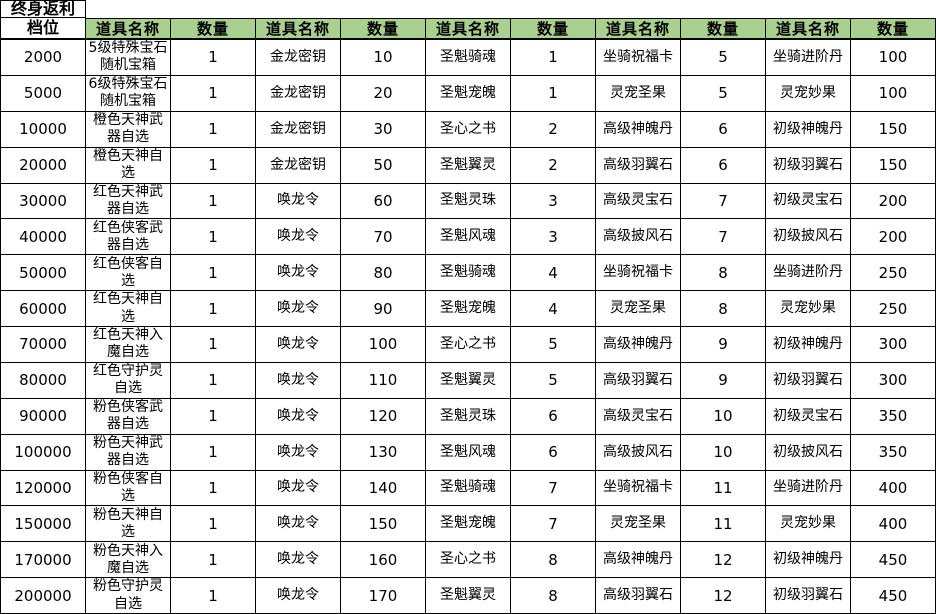 The height and width of the screenshot is (614, 936). Describe the element at coordinates (468, 452) in the screenshot. I see `item-name-cell: 圣魁风魂` at that location.